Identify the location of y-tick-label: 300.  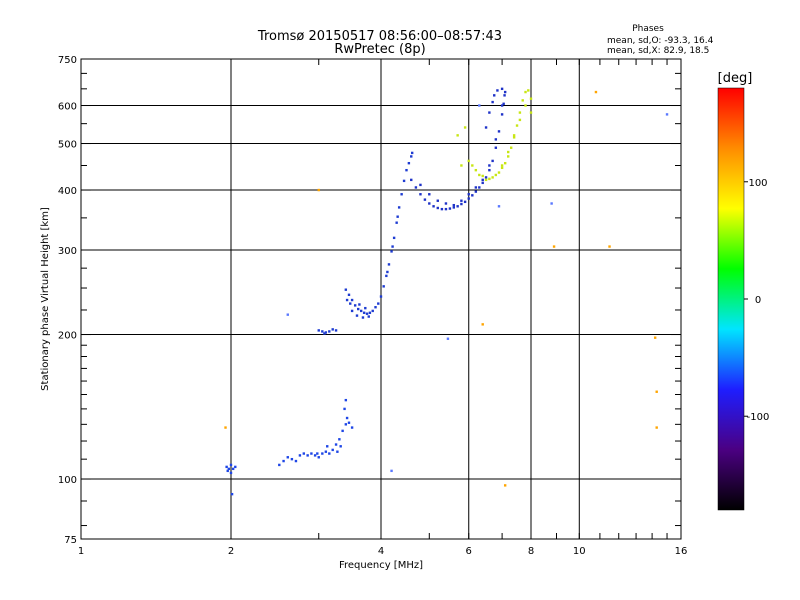
(67, 251).